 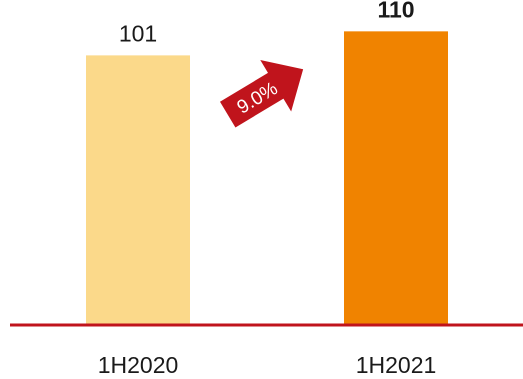 I want to click on x-tick-label-1H2021: 1H2021, so click(x=396, y=365).